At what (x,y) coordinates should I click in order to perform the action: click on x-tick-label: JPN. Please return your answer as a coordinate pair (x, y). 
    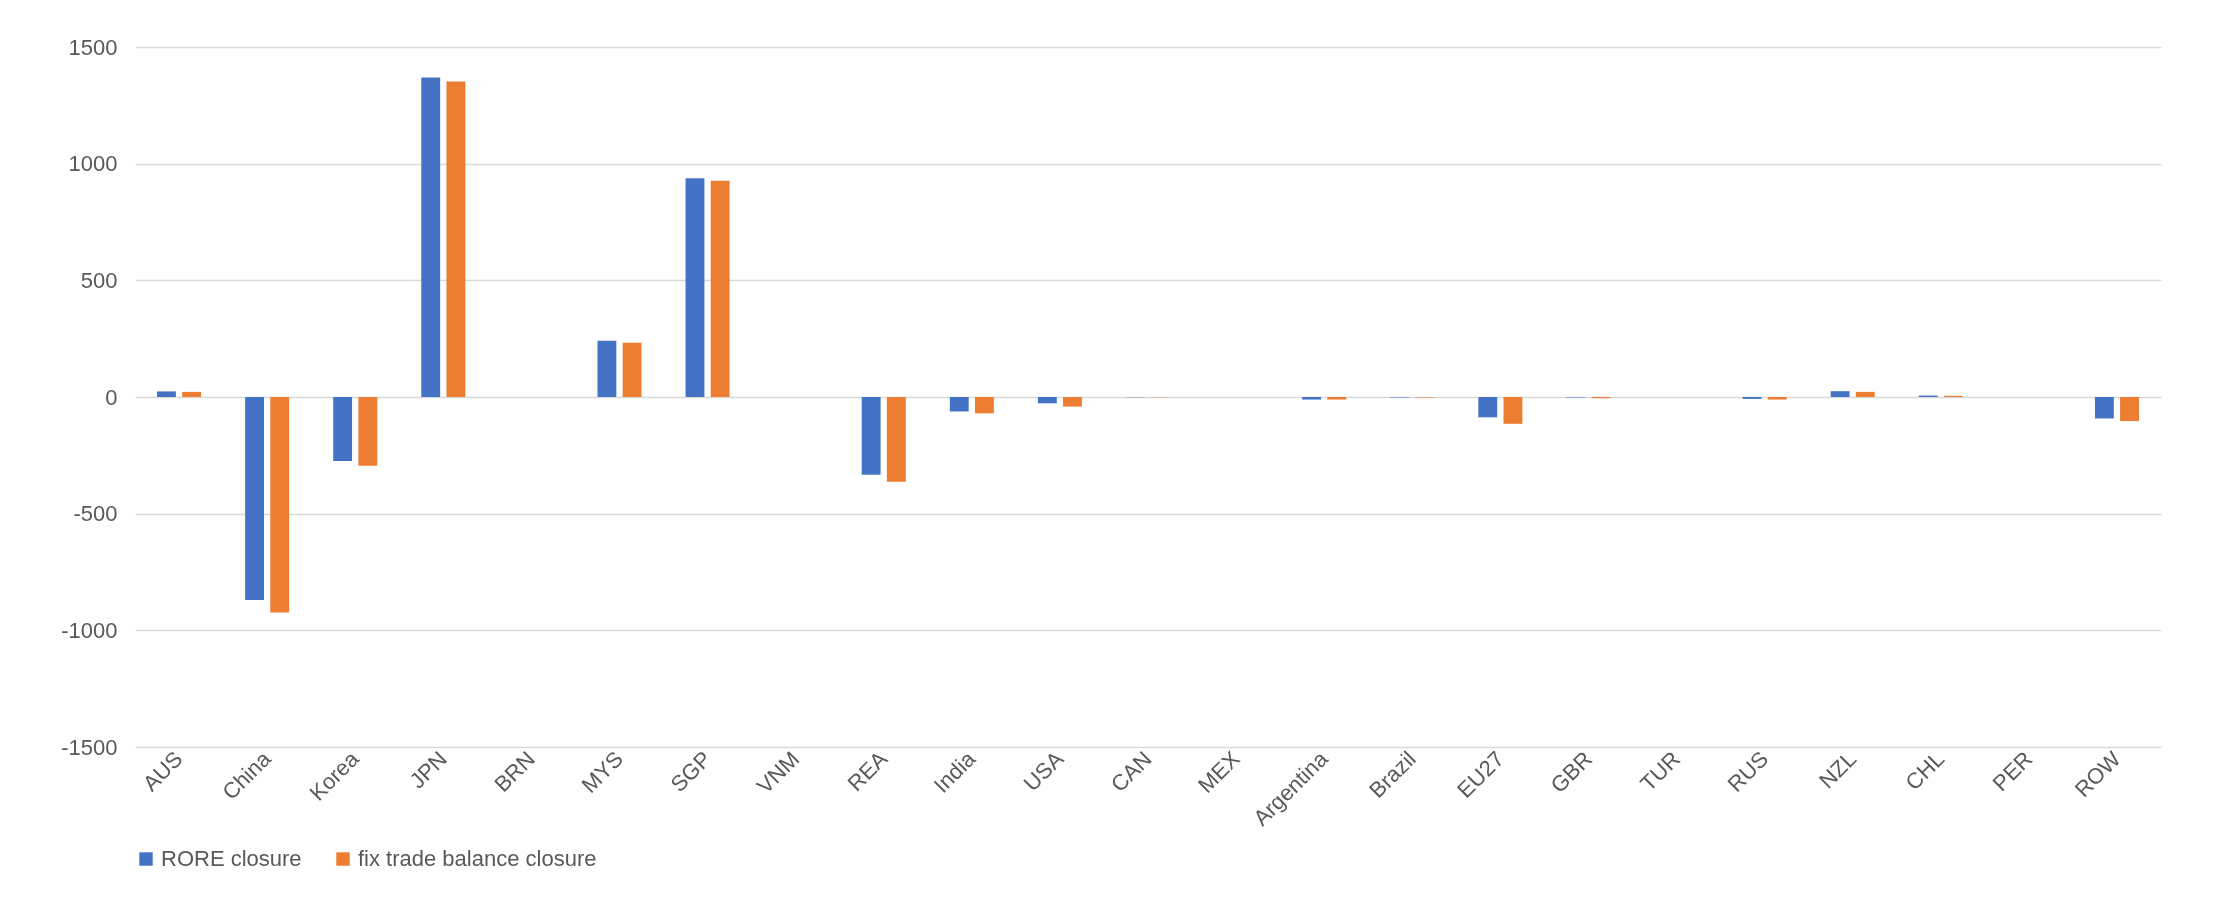
    Looking at the image, I should click on (428, 770).